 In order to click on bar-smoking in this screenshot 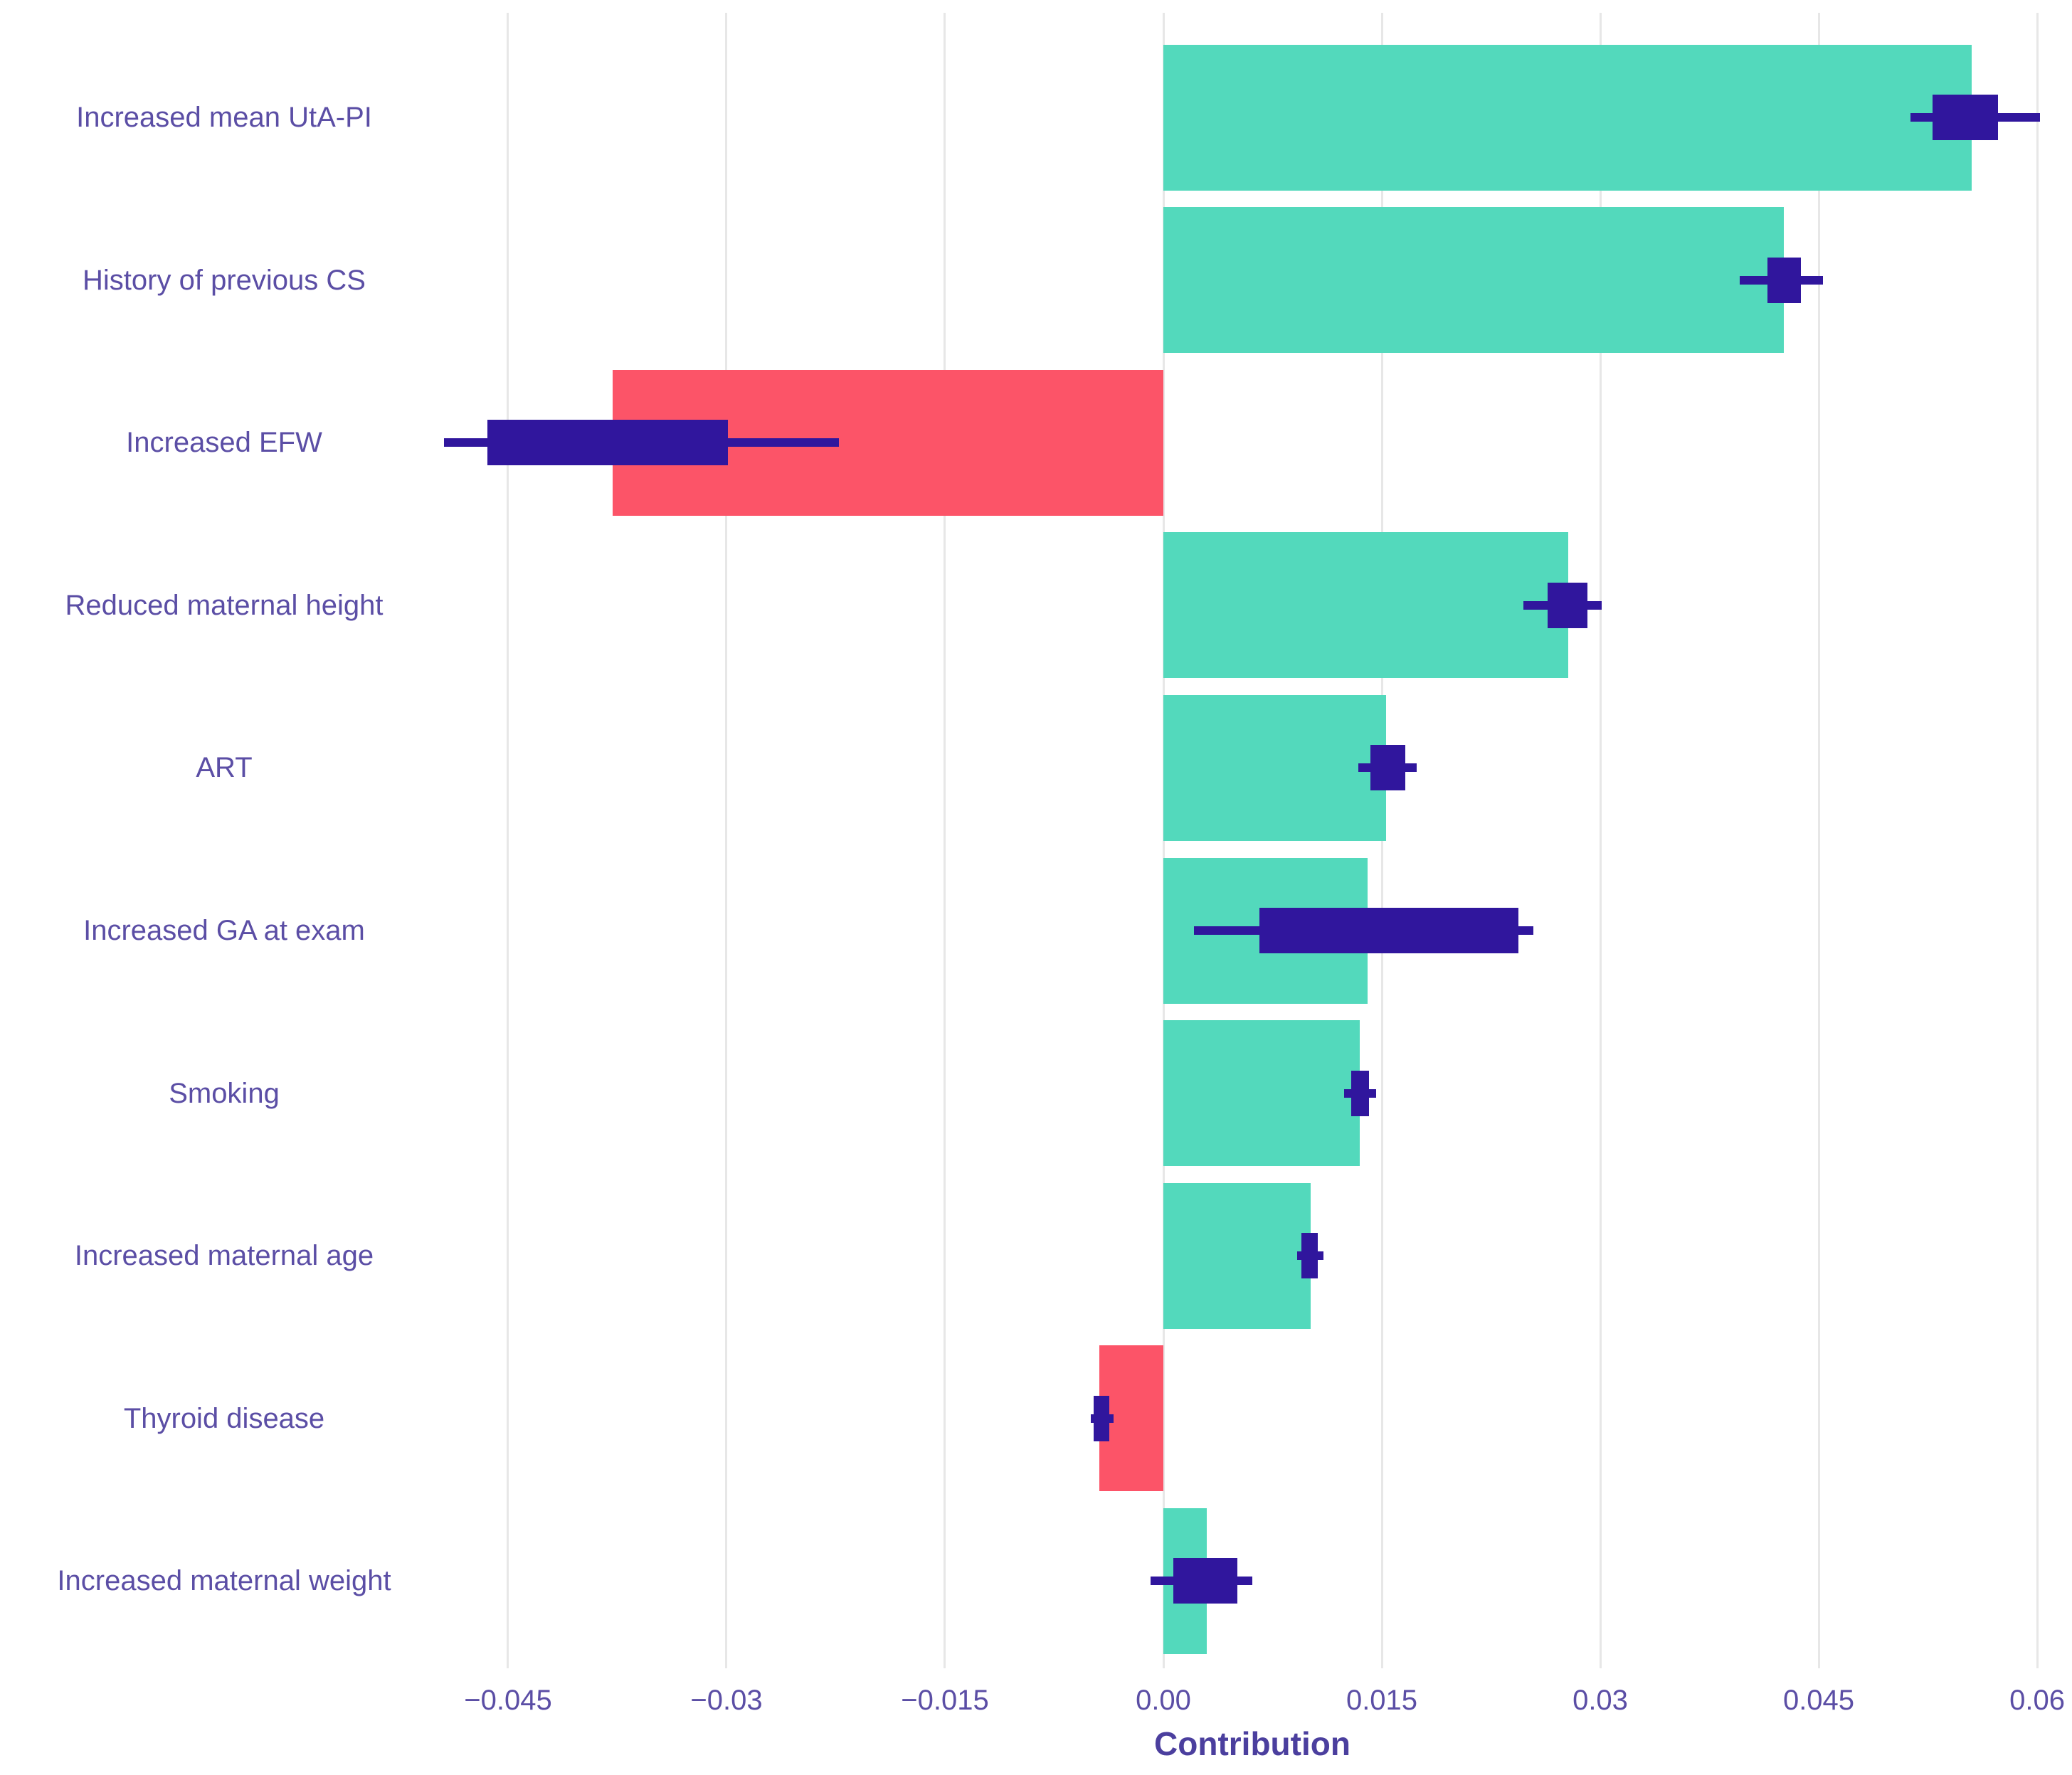, I will do `click(1261, 1093)`.